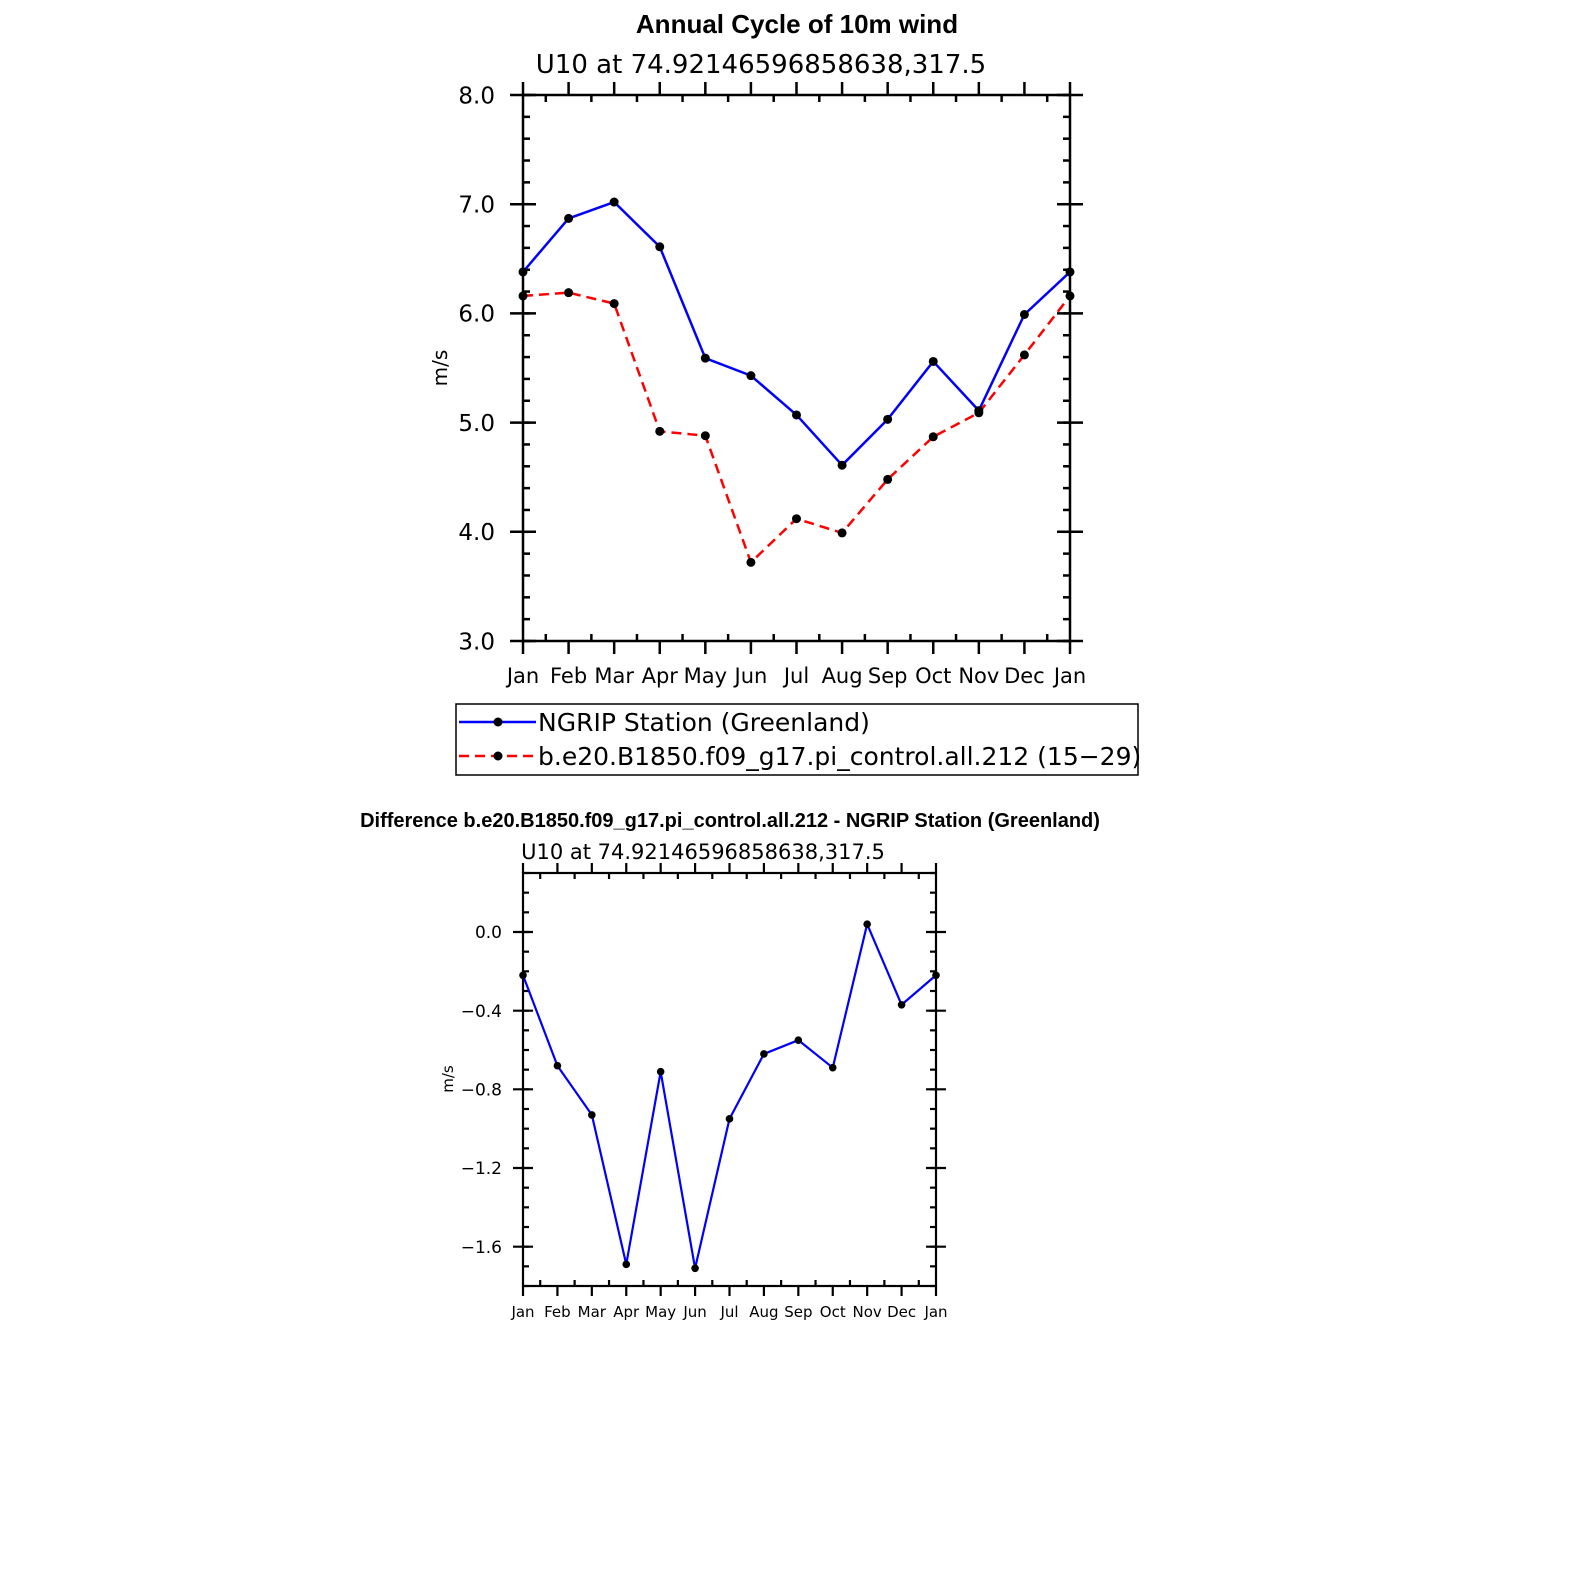 This screenshot has height=1574, width=1574. Describe the element at coordinates (476, 96) in the screenshot. I see `chart1-ytick-label: 8.0` at that location.